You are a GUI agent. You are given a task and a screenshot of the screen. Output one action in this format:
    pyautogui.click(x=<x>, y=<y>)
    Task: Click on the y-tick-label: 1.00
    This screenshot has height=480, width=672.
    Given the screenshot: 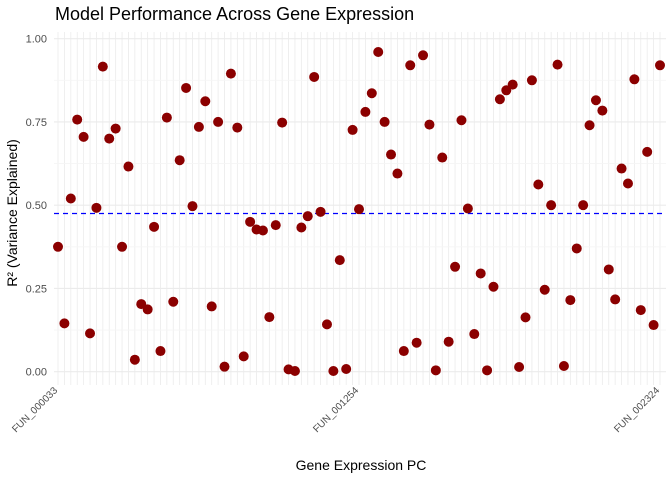 What is the action you would take?
    pyautogui.click(x=36, y=40)
    